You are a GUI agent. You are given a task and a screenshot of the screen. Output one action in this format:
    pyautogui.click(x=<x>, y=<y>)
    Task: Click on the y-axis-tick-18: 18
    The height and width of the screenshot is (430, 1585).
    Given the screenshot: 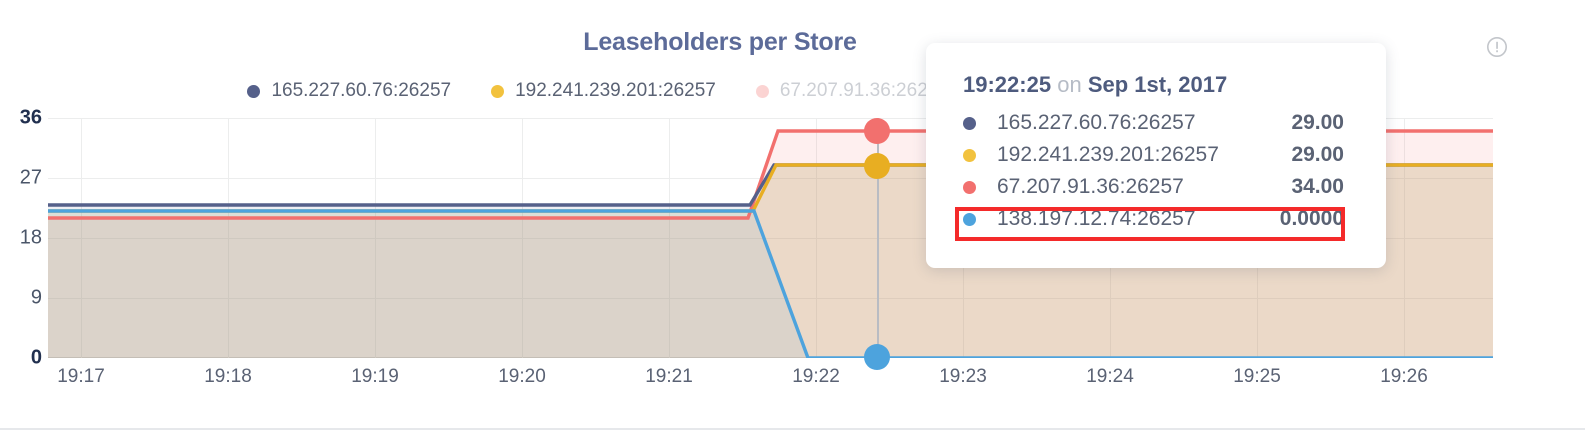 What is the action you would take?
    pyautogui.click(x=30, y=237)
    